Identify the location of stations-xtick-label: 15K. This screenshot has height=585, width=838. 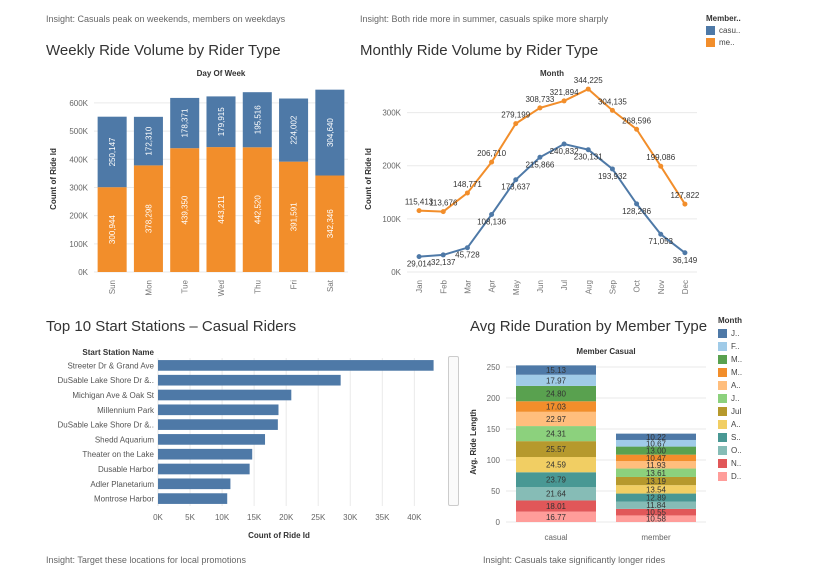
(254, 517).